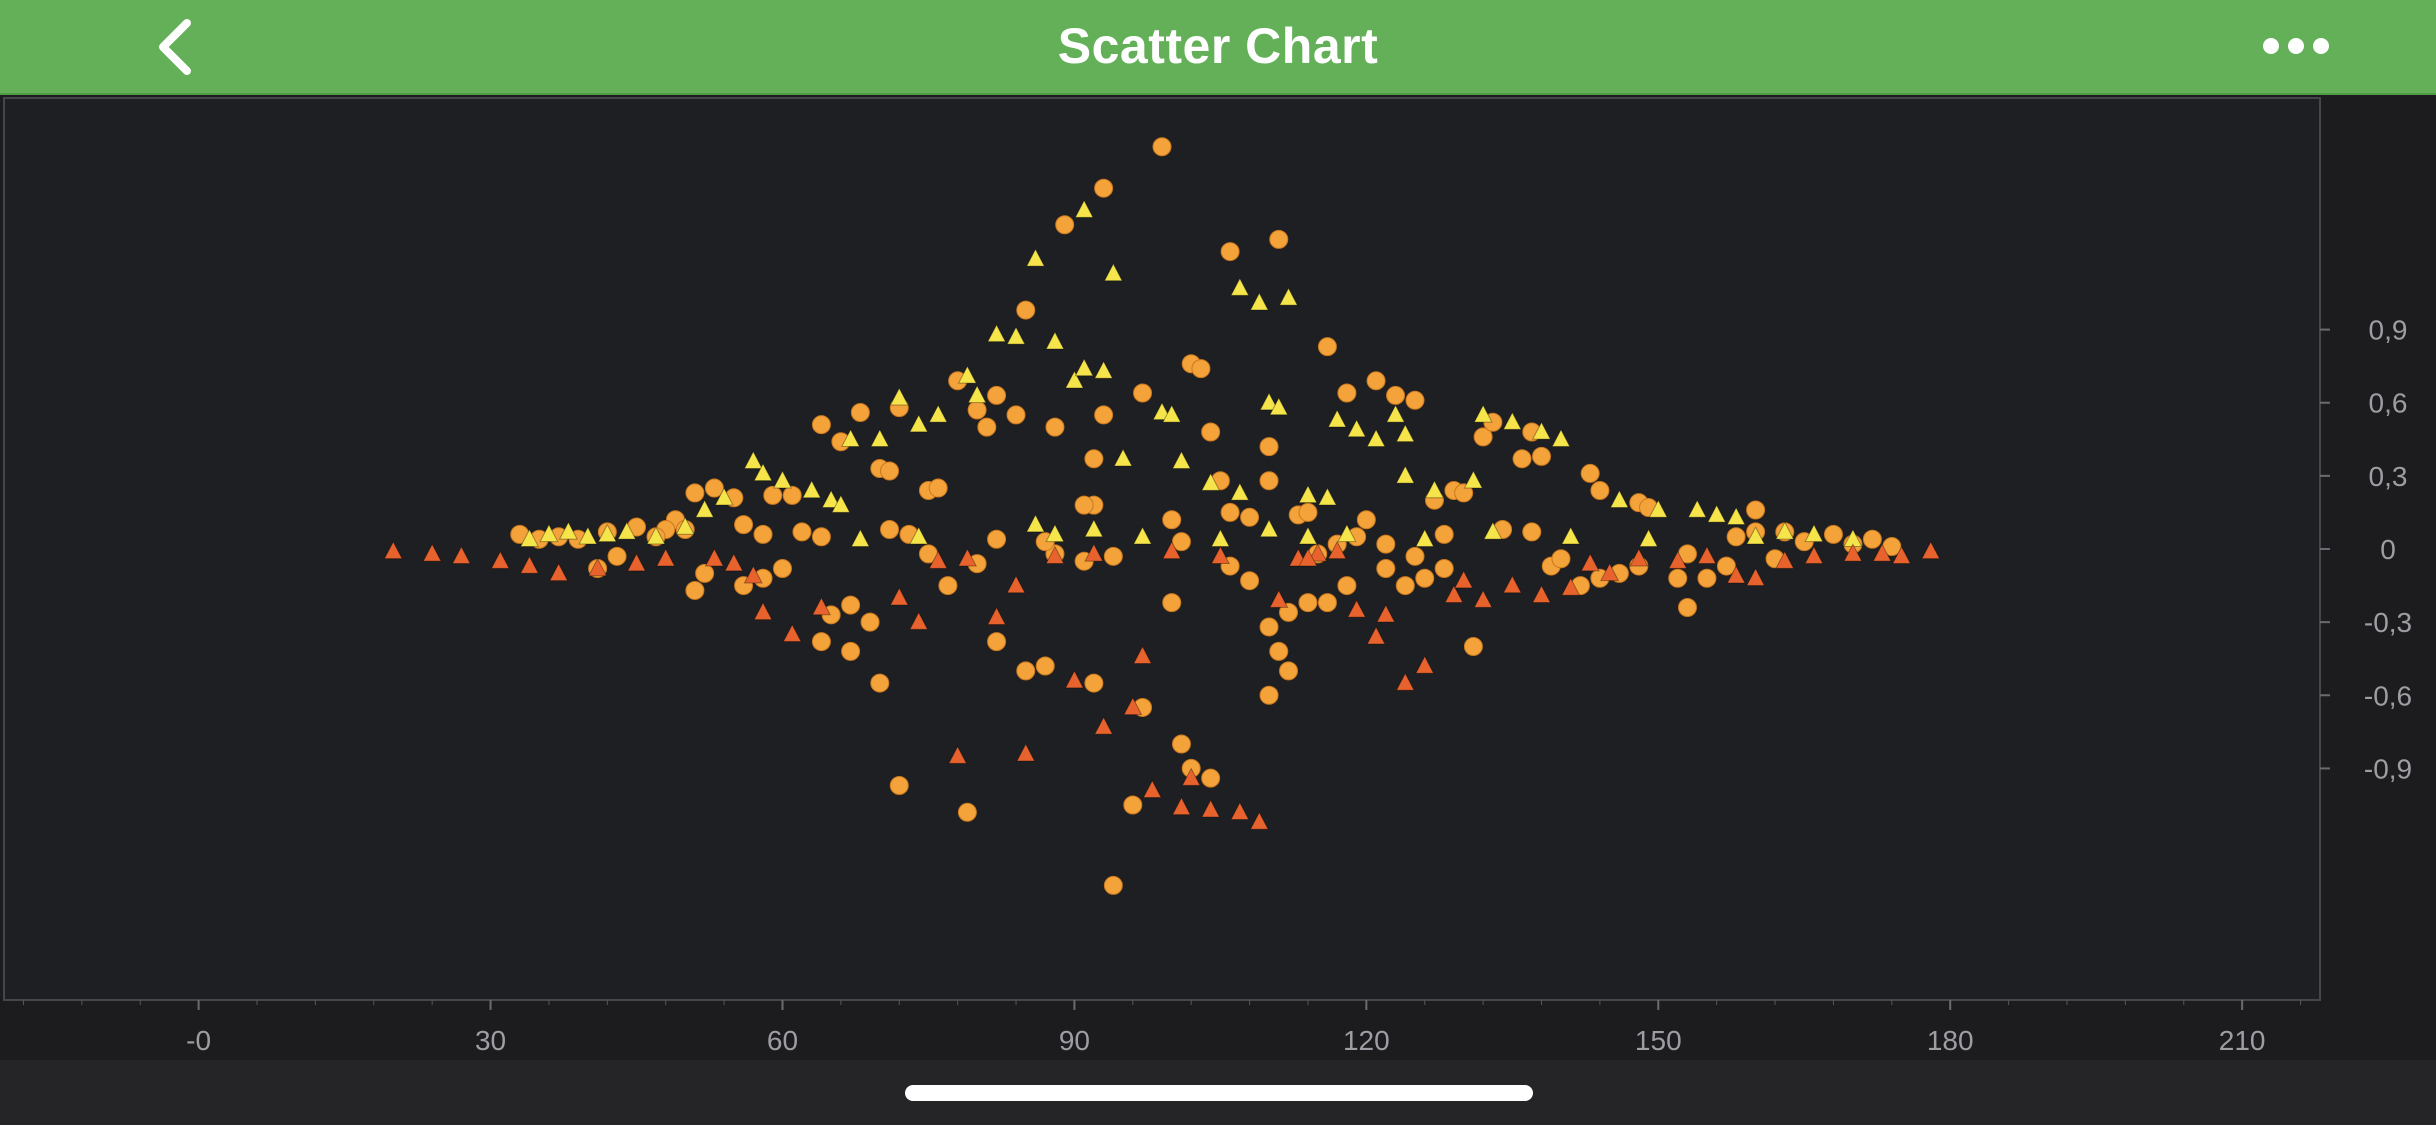 The height and width of the screenshot is (1125, 2436). I want to click on y-tick-label: 0, so click(2388, 549).